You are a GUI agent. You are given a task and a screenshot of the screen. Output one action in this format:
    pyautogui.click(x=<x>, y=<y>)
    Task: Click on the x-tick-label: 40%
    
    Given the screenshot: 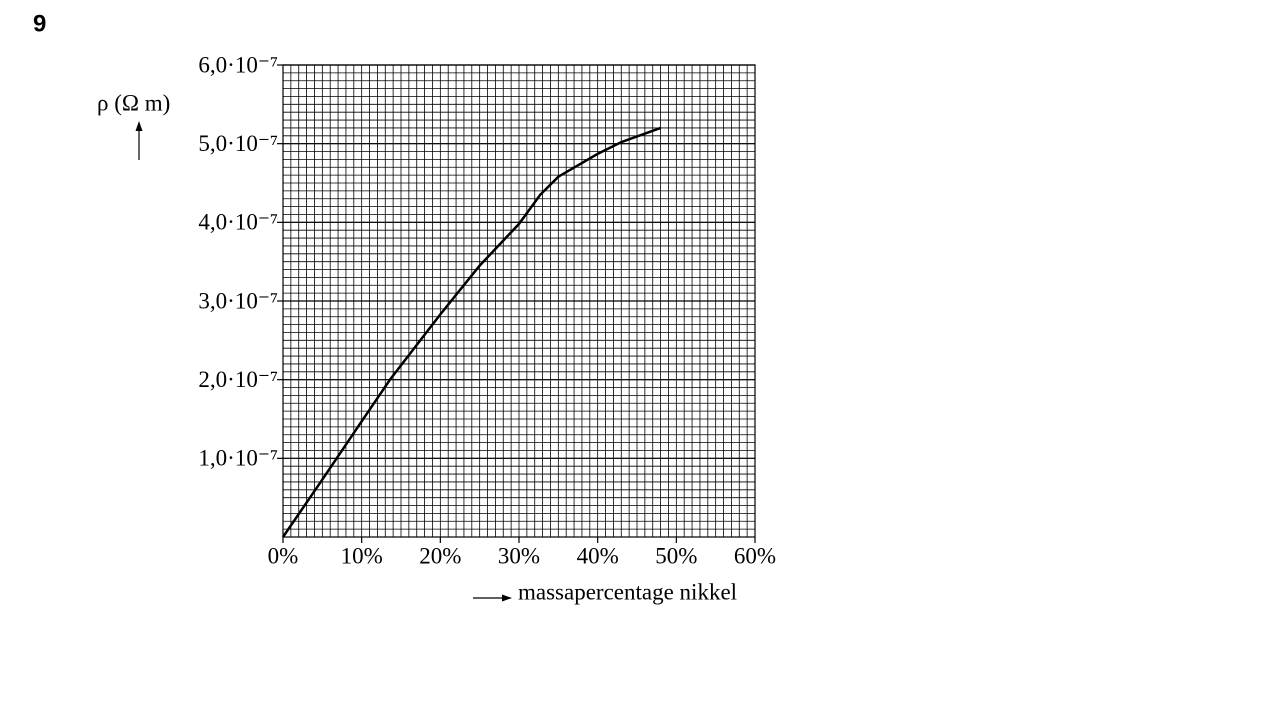 What is the action you would take?
    pyautogui.click(x=598, y=555)
    